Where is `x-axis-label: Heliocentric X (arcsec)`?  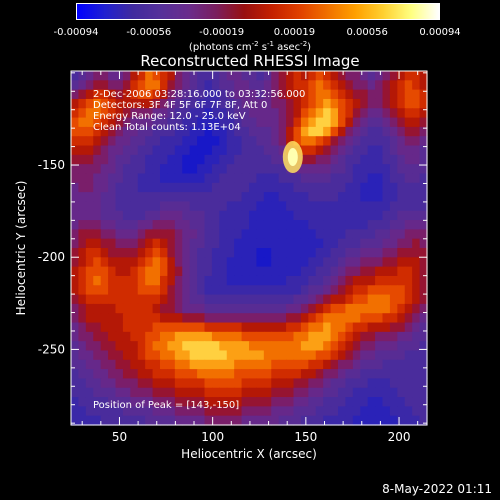
x-axis-label: Heliocentric X (arcsec) is located at coordinates (249, 454).